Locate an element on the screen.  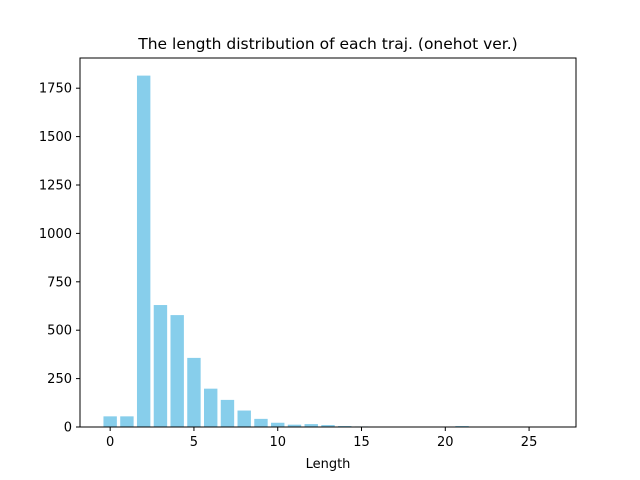
x-tick-label: 10 is located at coordinates (277, 442).